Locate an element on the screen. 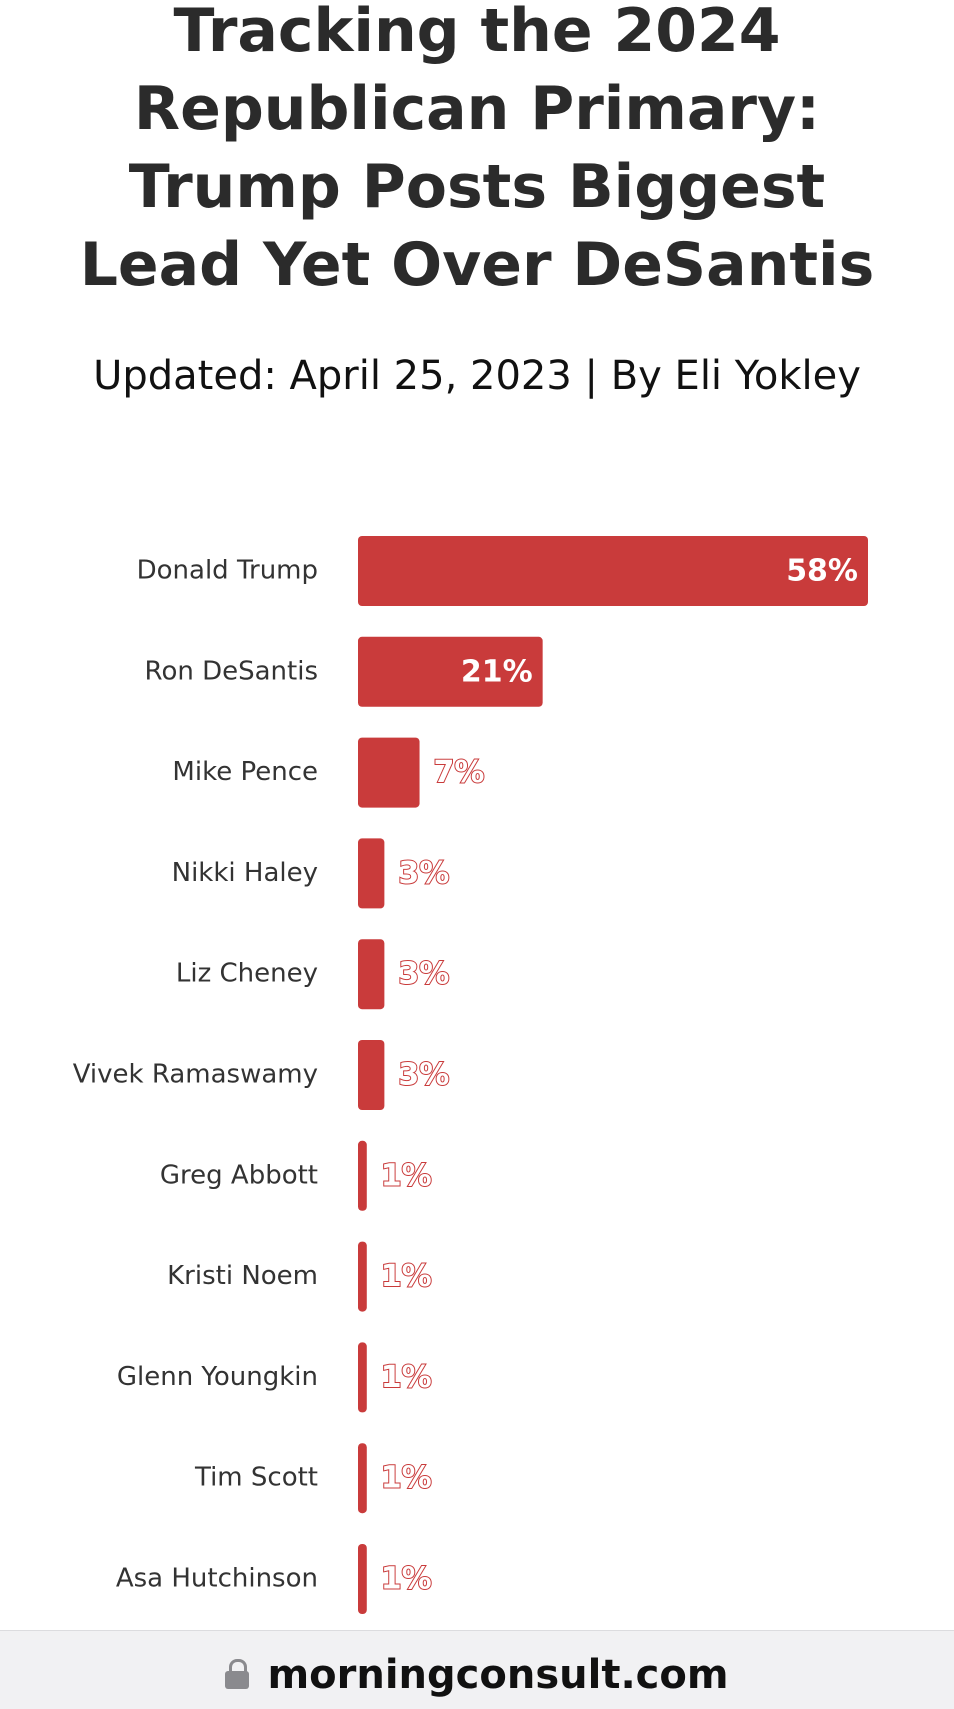 The image size is (954, 1709). category-label: Donald Trump is located at coordinates (227, 571).